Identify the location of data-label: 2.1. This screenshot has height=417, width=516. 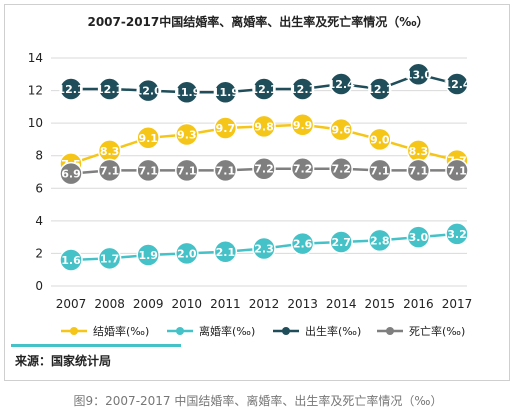
(226, 252).